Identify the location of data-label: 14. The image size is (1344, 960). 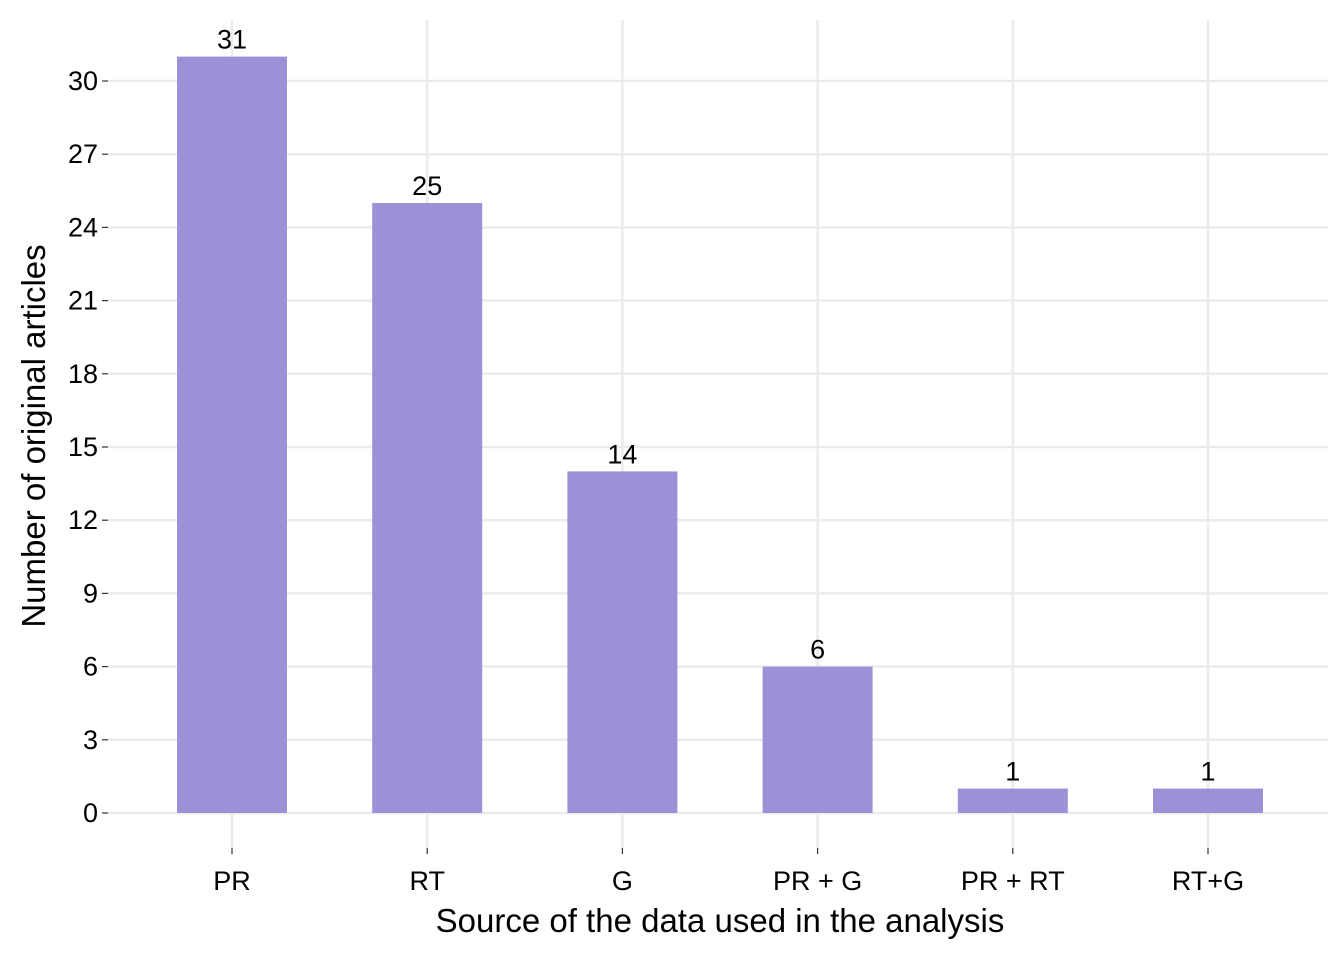
(622, 454).